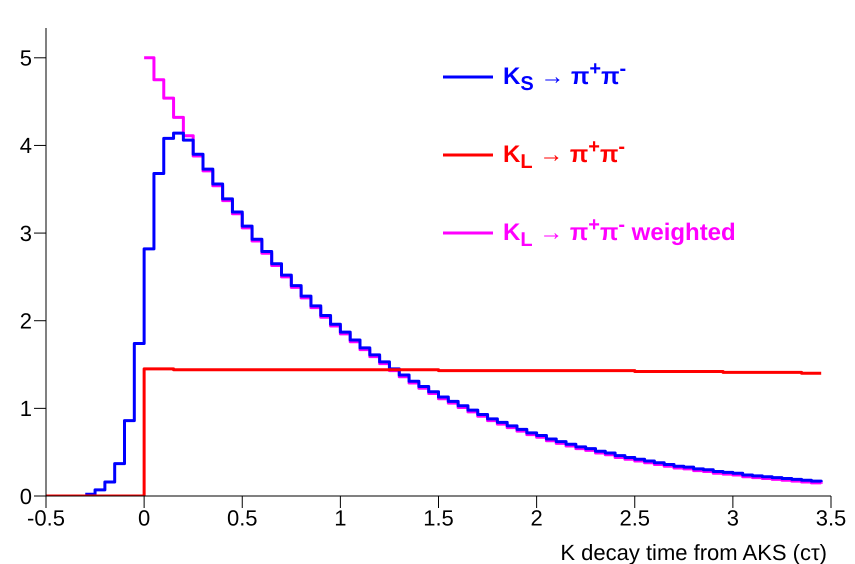  Describe the element at coordinates (619, 233) in the screenshot. I see `legend-label: K$_{L}$ → π$^{+}$π$^{-}$ weighted` at that location.